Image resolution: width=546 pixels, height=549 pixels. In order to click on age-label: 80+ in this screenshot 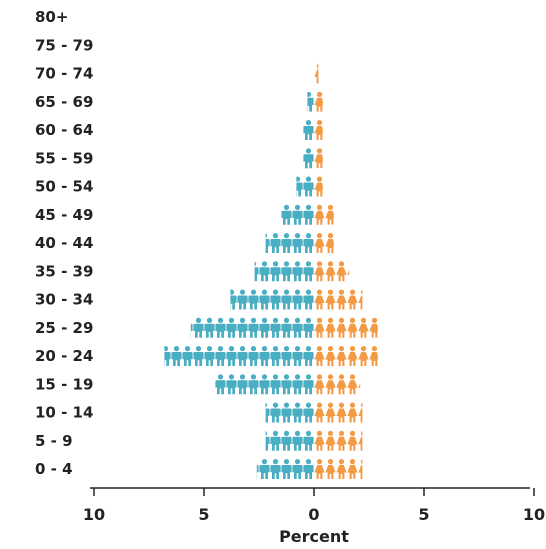, I will do `click(51, 17)`.